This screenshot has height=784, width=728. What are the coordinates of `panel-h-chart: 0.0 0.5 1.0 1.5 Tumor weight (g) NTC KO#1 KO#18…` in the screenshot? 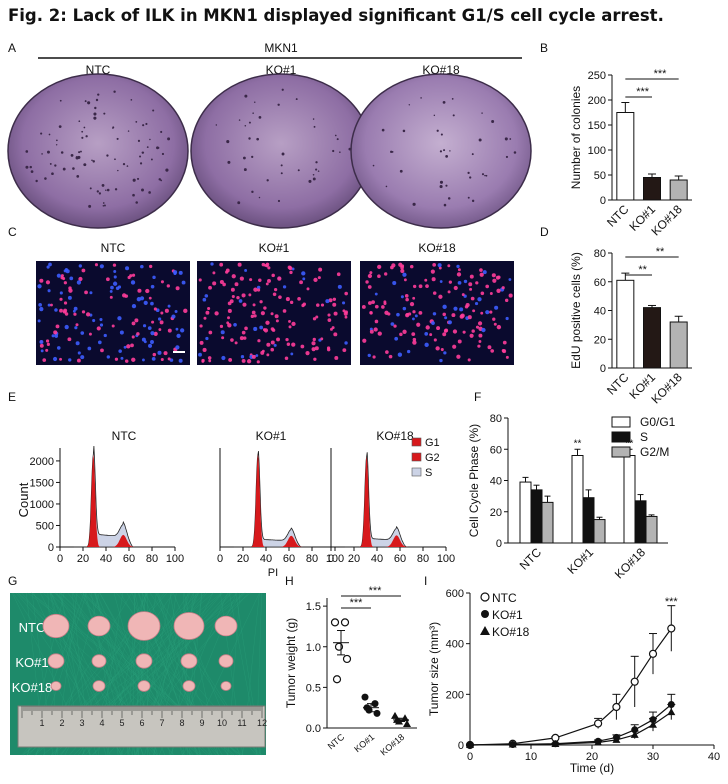 It's located at (350, 671).